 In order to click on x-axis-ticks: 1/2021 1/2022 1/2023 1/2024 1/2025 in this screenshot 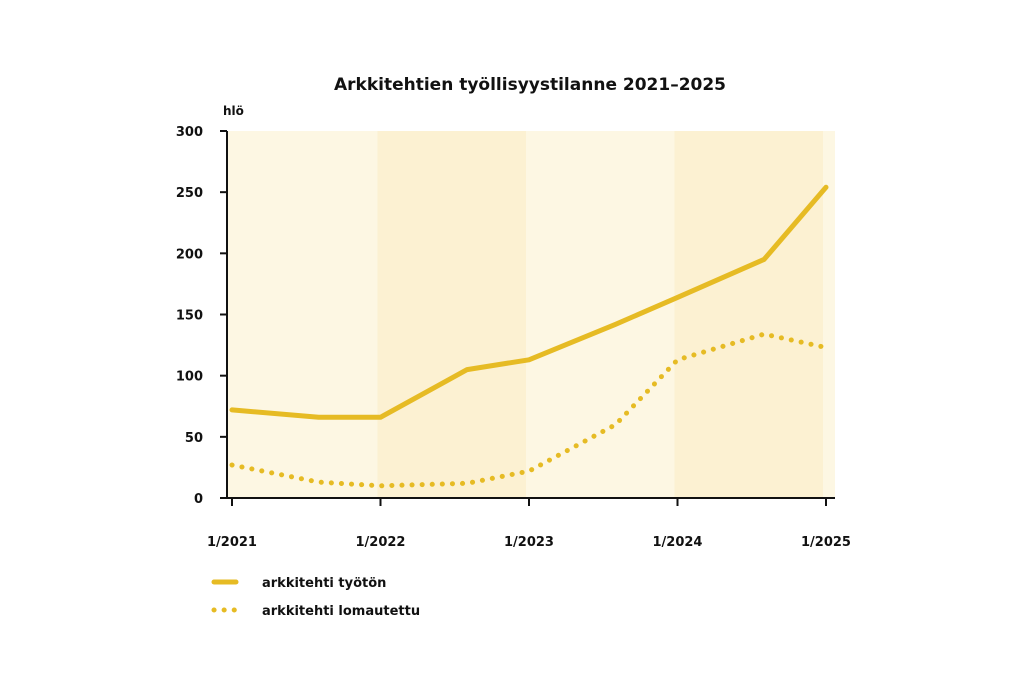, I will do `click(529, 524)`.